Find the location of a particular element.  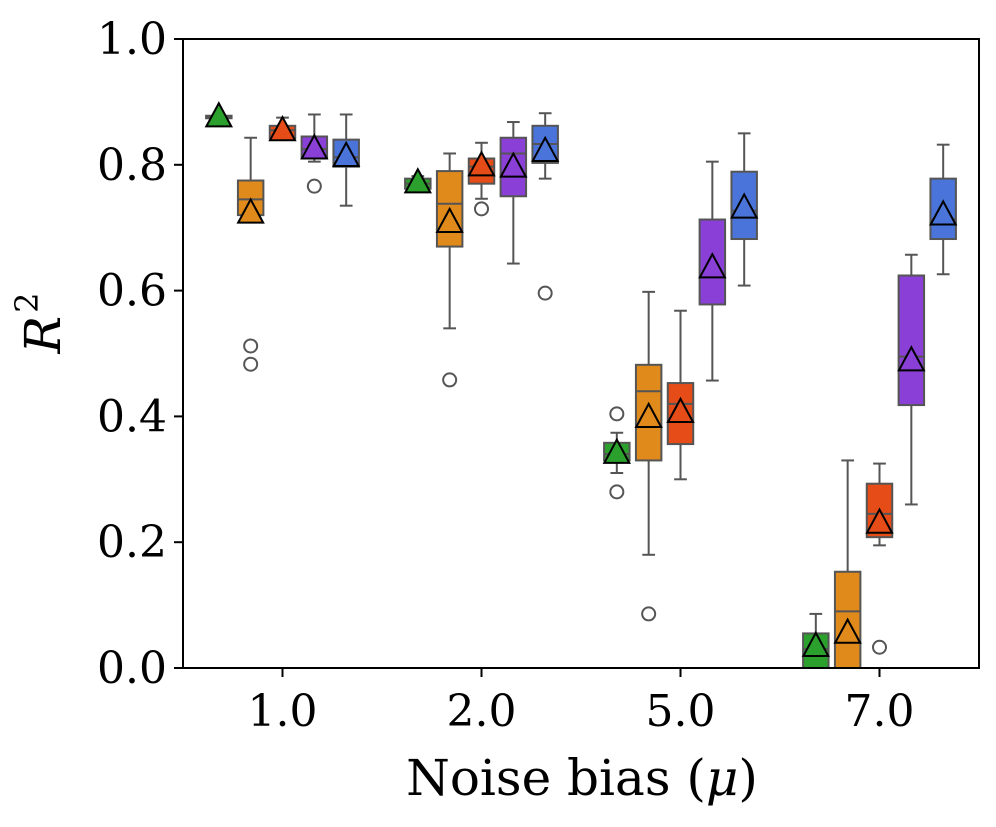

y-axis-label: R2 is located at coordinates (40, 323).